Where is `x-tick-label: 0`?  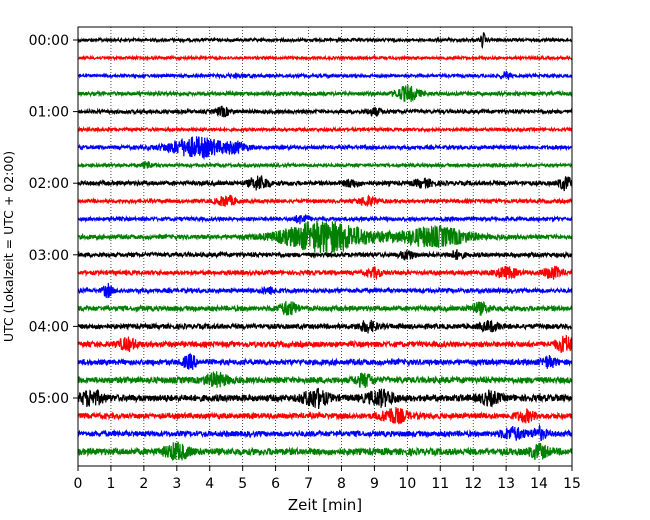
x-tick-label: 0 is located at coordinates (78, 484).